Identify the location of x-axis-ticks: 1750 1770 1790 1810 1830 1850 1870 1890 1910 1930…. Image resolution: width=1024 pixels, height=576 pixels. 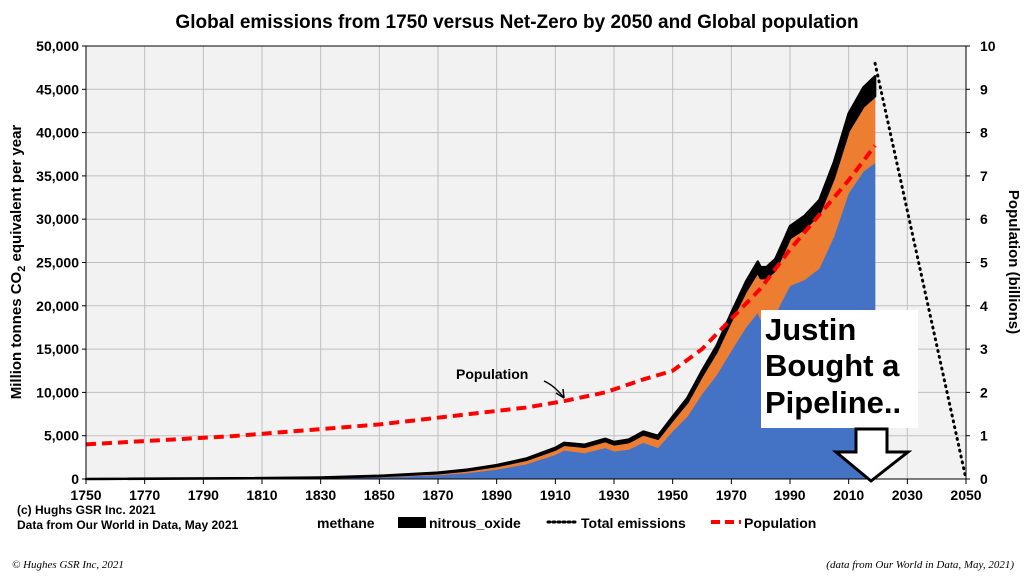
(526, 491).